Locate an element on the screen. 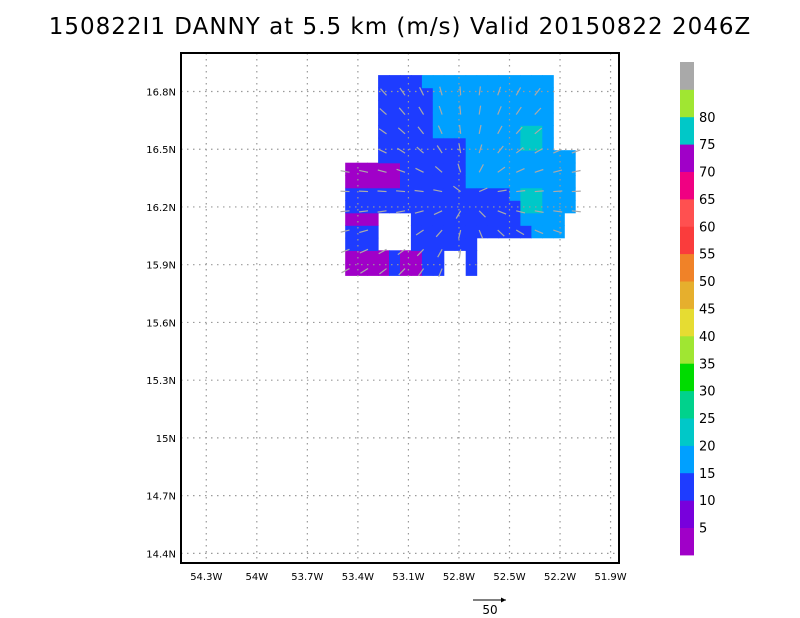 The width and height of the screenshot is (800, 618). y-tick-label: 15.3N is located at coordinates (161, 381).